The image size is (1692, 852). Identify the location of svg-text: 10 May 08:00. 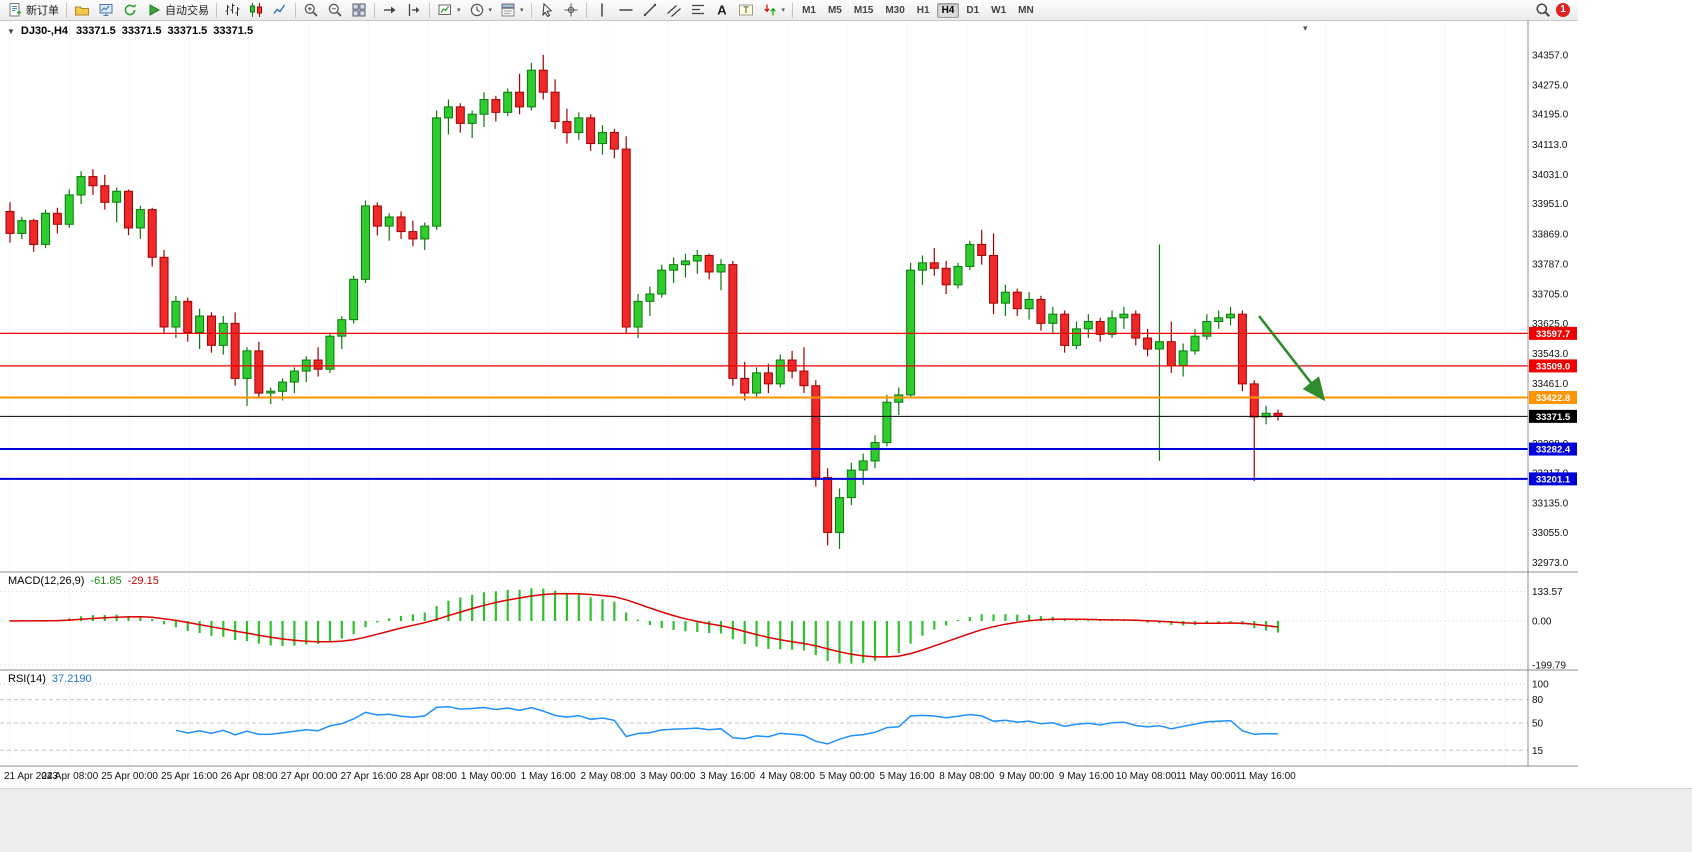
(1146, 776).